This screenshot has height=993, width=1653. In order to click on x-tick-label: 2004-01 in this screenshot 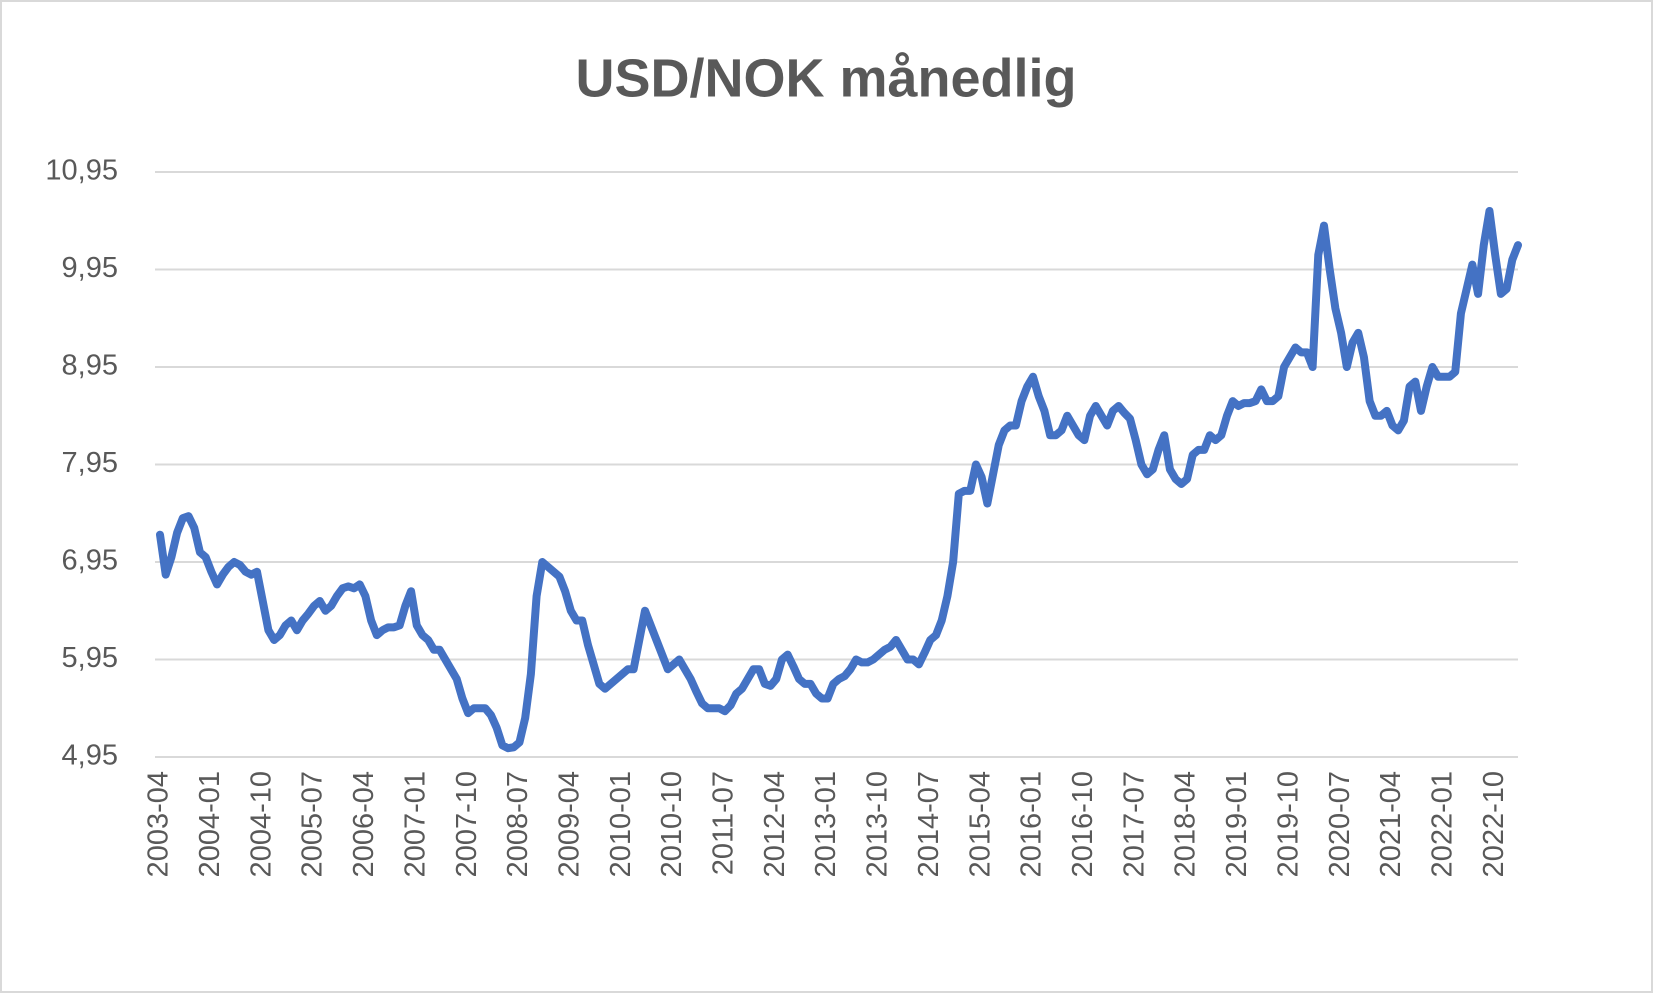, I will do `click(210, 824)`.